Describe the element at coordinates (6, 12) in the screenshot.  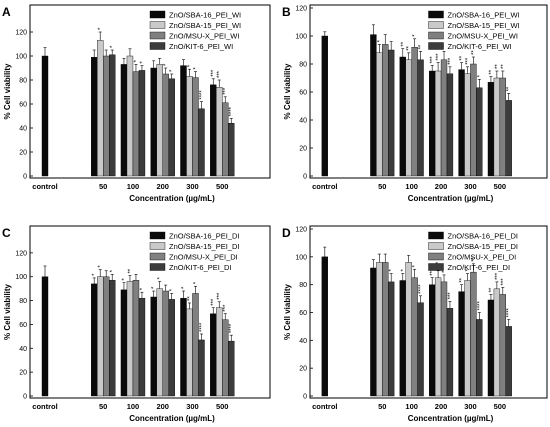
I see `panel-label: A` at that location.